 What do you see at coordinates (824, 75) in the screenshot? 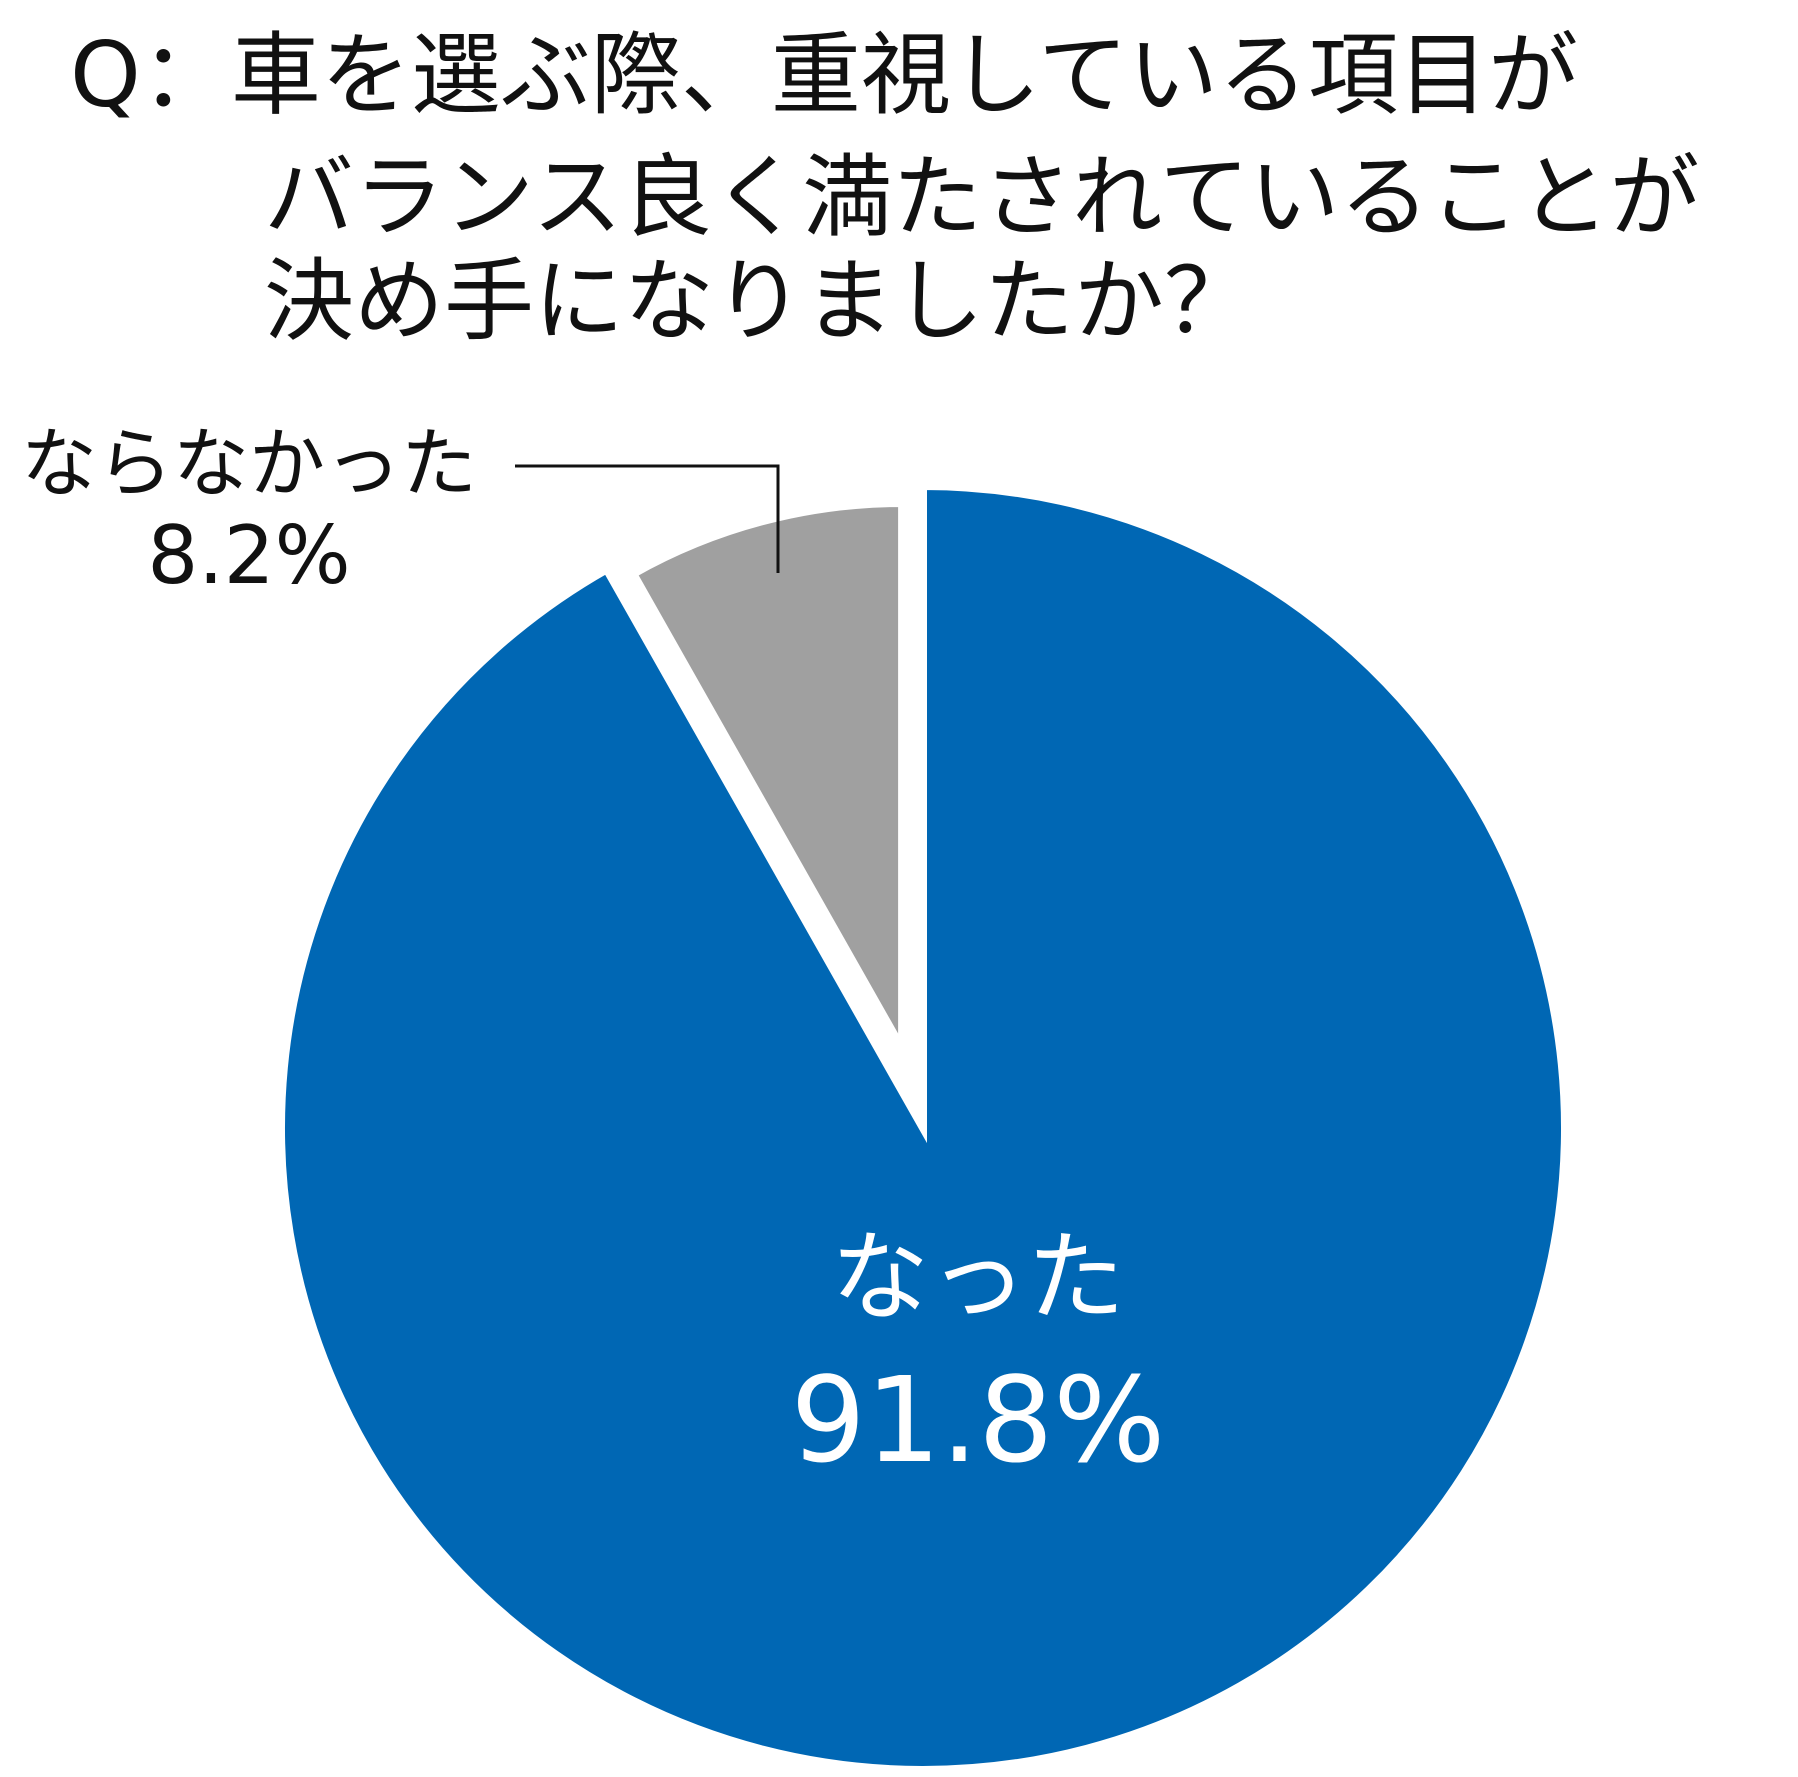
I see `title-line: Q：車を選ぶ際、重視している項目が` at bounding box center [824, 75].